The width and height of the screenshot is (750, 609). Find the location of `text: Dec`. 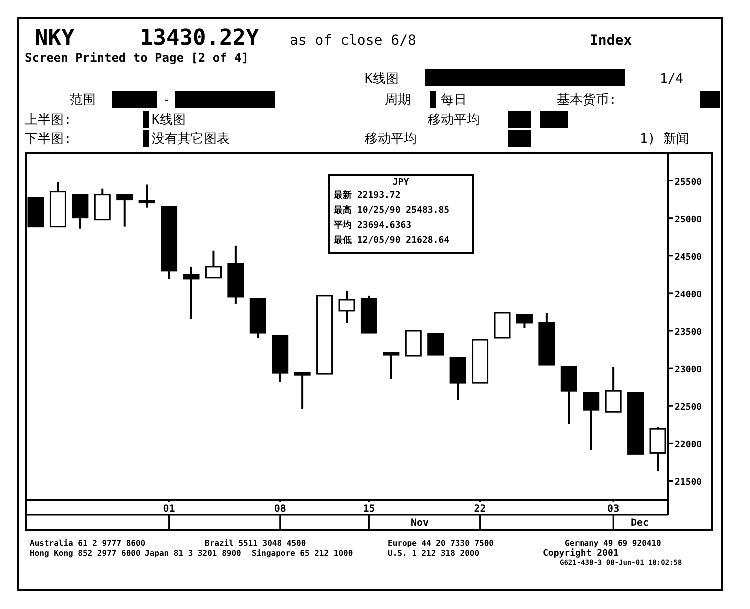

text: Dec is located at coordinates (640, 523).